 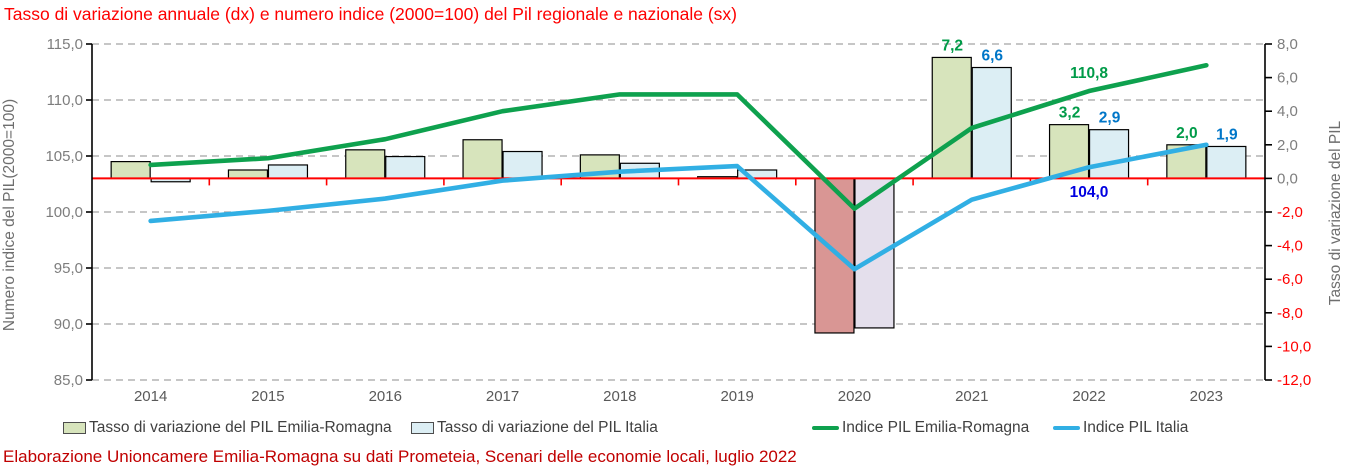 I want to click on year-label: 2023, so click(x=1206, y=396).